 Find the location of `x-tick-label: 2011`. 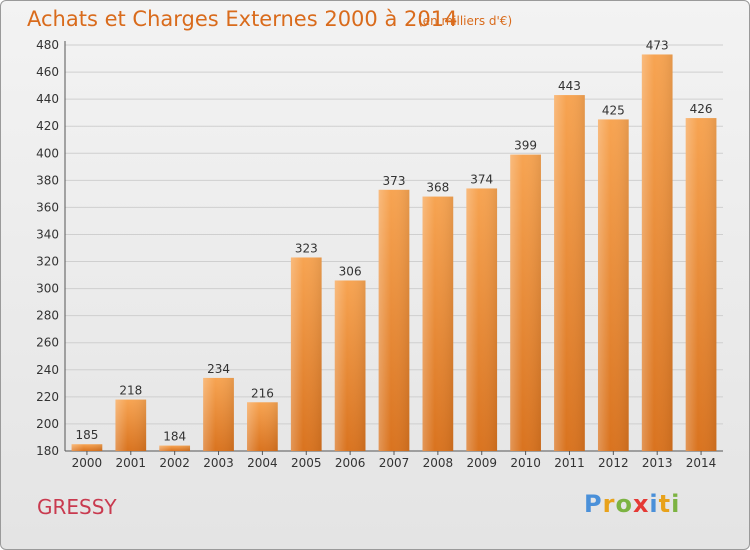

x-tick-label: 2011 is located at coordinates (569, 463).